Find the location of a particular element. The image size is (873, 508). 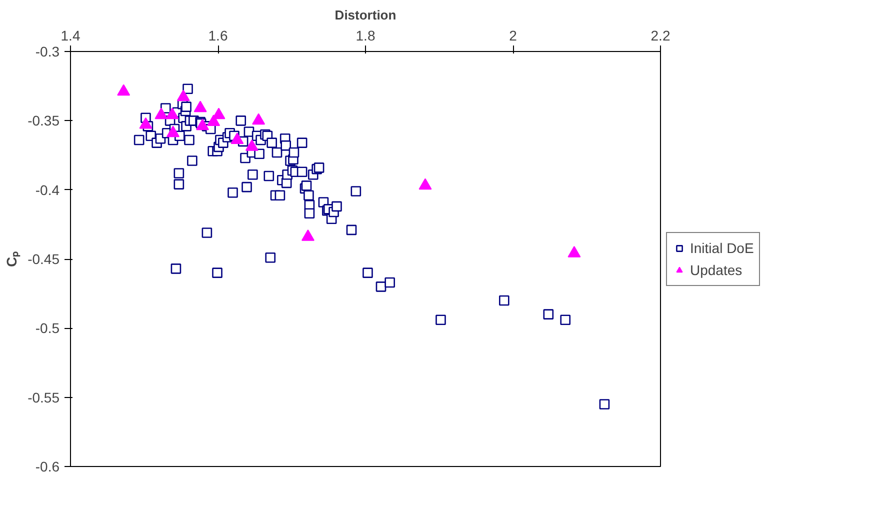

x-tick-label: 1.4 is located at coordinates (70, 36).